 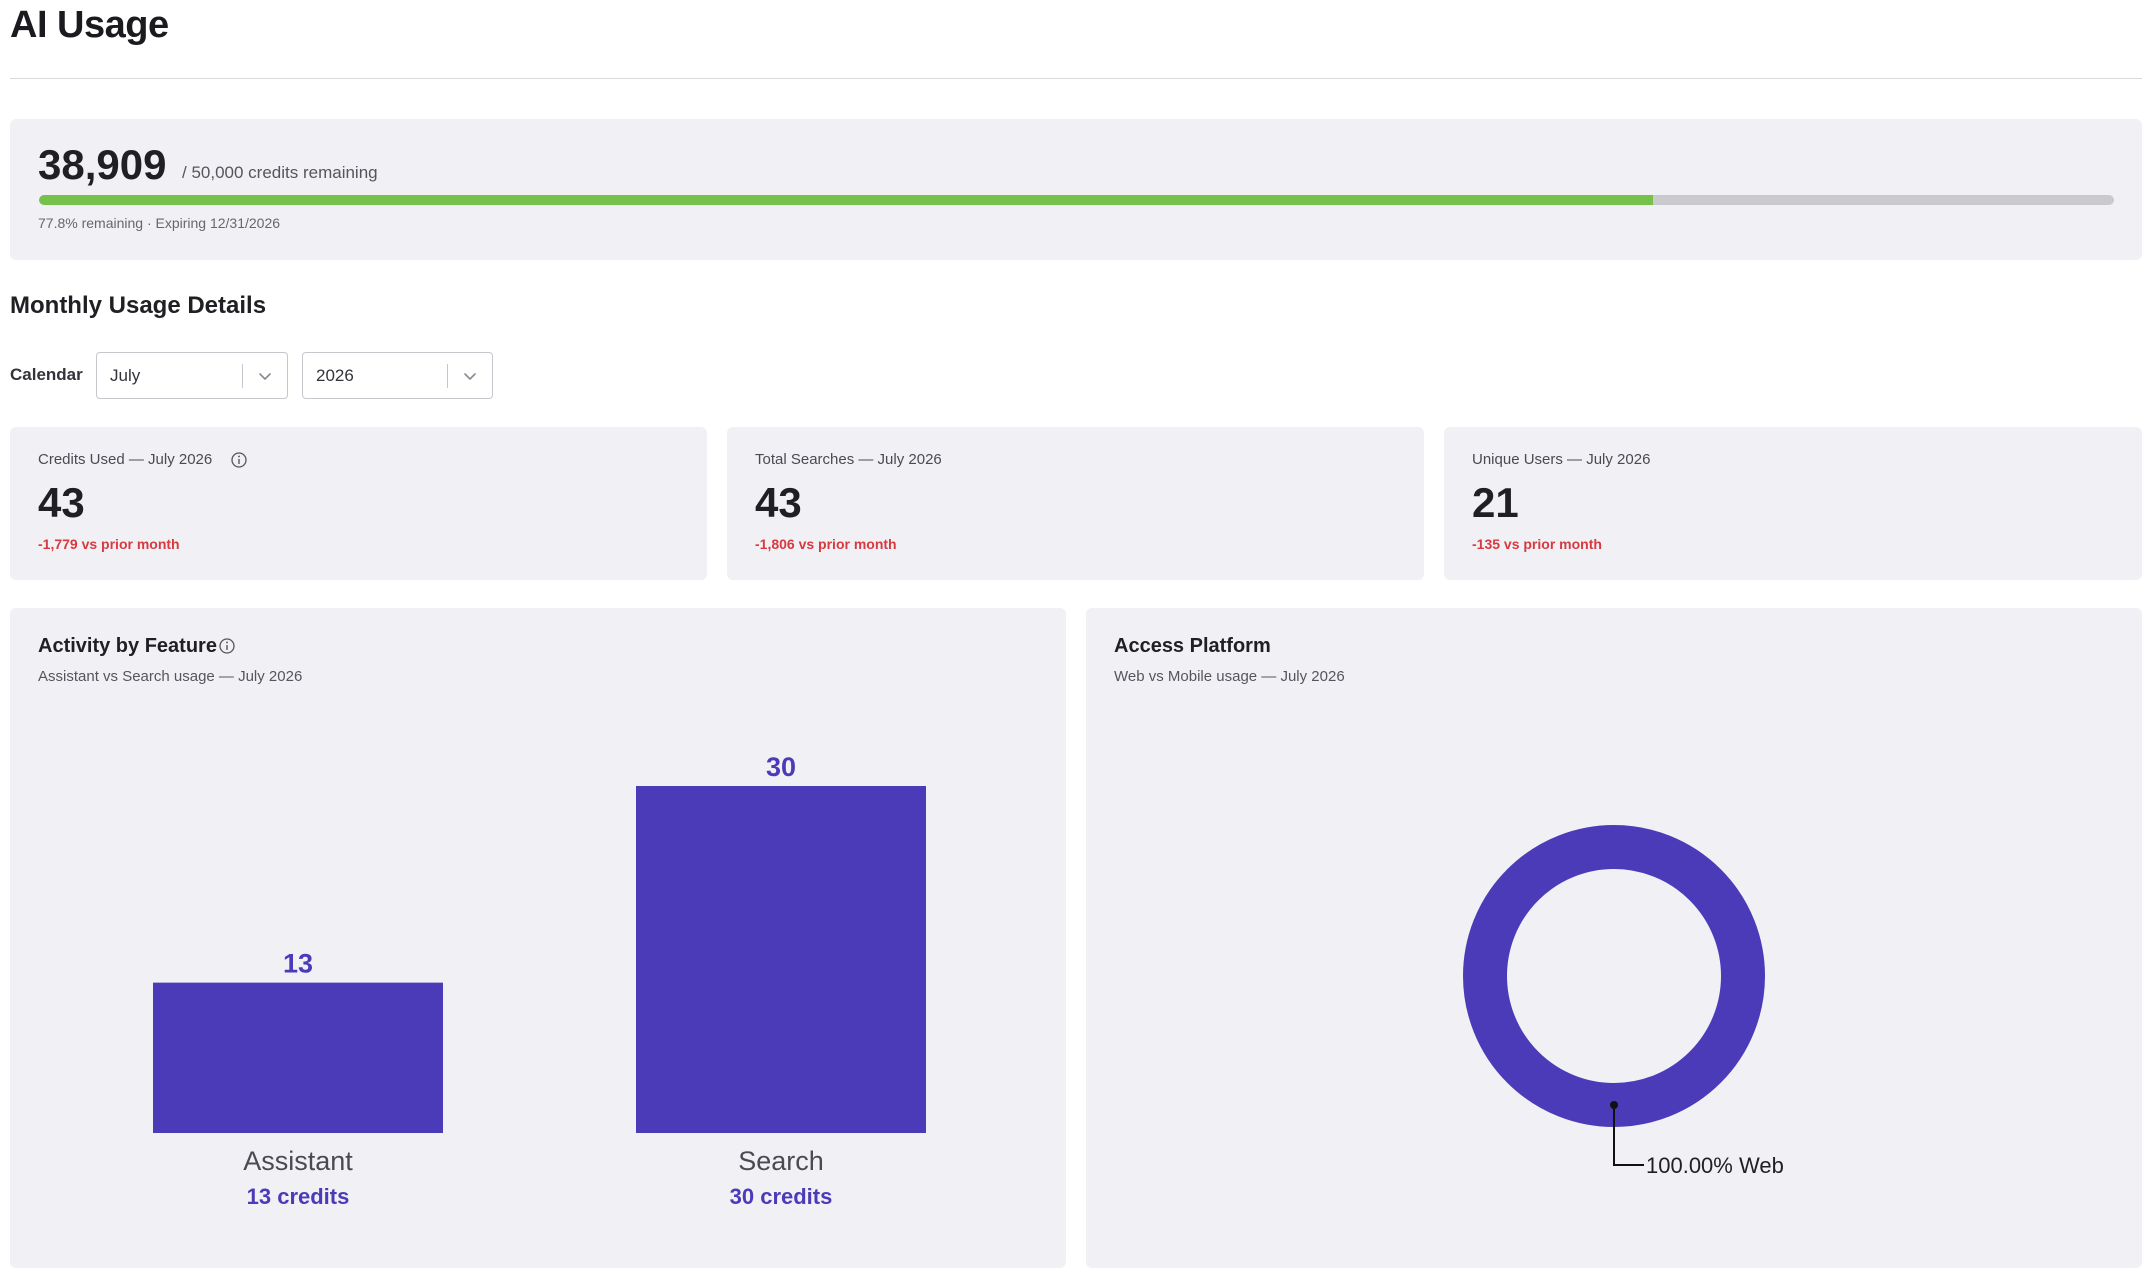 I want to click on credits-expiry-meta: 77.8% remaining · Expiring 12/31/2026, so click(x=159, y=223).